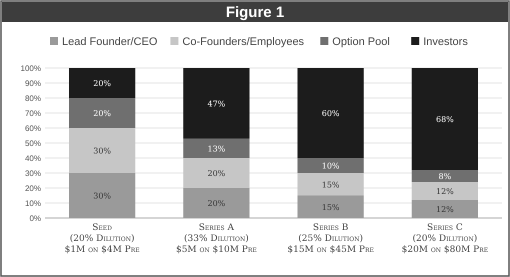  Describe the element at coordinates (30, 68) in the screenshot. I see `y-tick-label: 100%` at that location.